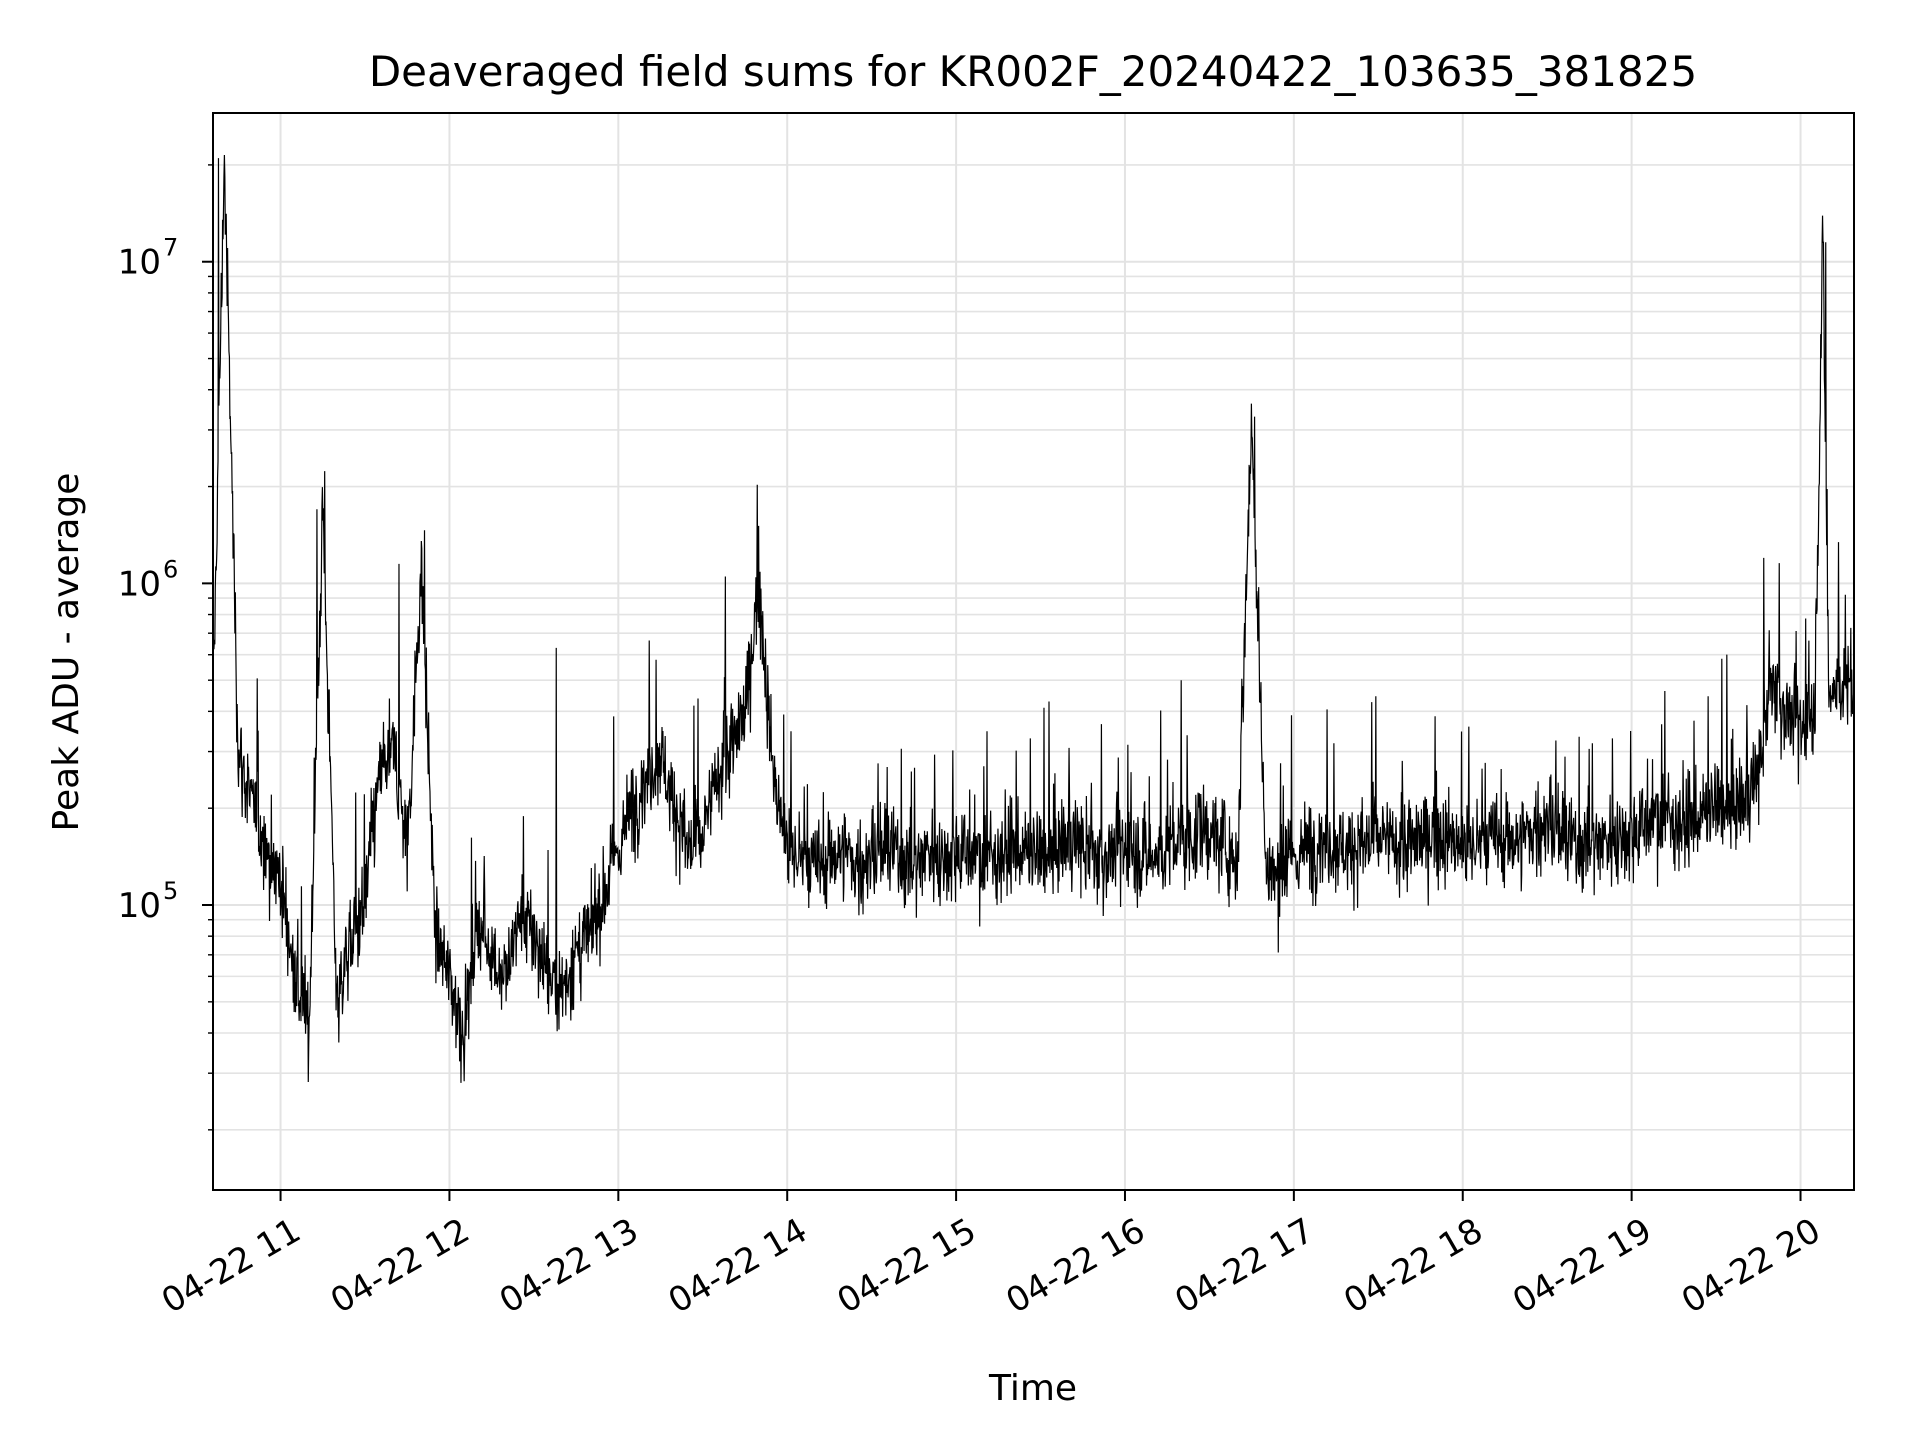 The height and width of the screenshot is (1440, 1920). Describe the element at coordinates (170, 891) in the screenshot. I see `y-tick-exponent: 5` at that location.